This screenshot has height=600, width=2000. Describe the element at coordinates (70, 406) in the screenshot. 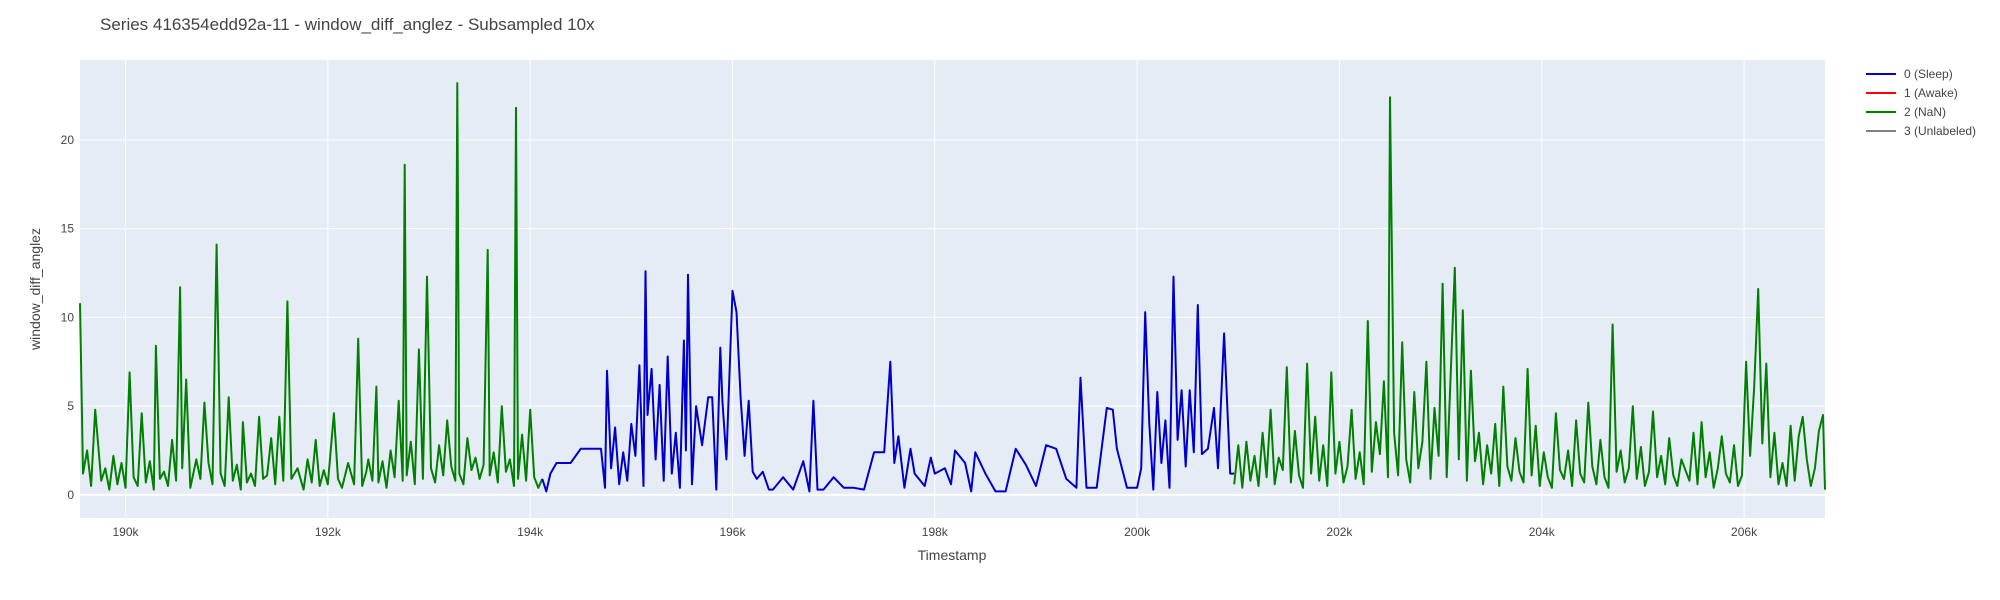

I see `y-tick-label: 5` at that location.